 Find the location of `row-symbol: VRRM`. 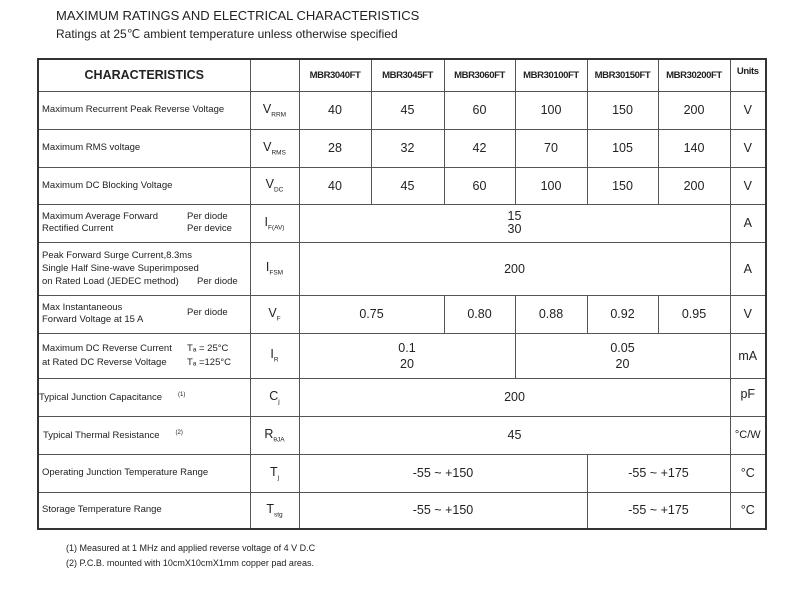

row-symbol: VRRM is located at coordinates (274, 110).